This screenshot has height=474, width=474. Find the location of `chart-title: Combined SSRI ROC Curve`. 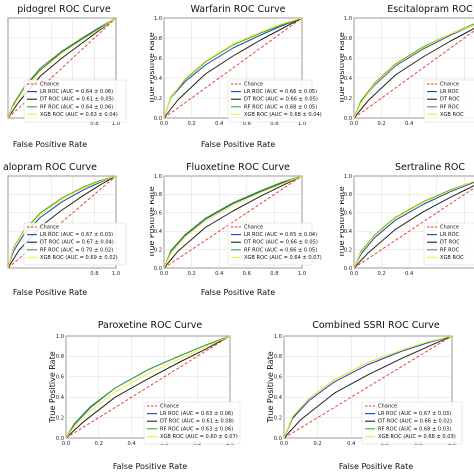

chart-title: Combined SSRI ROC Curve is located at coordinates (376, 325).